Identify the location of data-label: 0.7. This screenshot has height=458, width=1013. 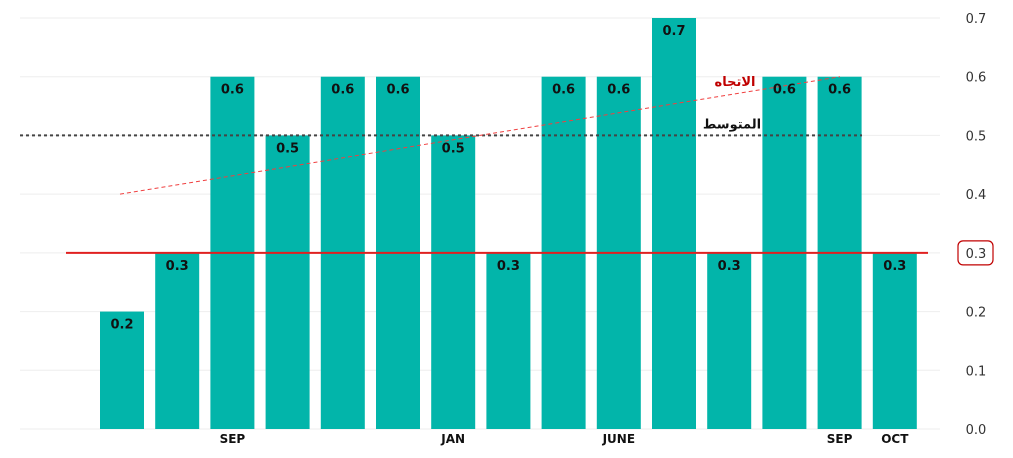
(673, 31).